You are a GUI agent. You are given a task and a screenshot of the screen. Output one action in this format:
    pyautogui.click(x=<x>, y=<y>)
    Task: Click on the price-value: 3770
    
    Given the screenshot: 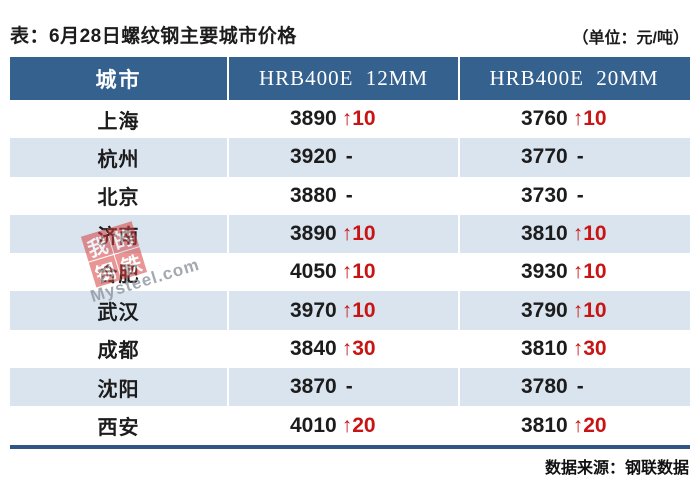 What is the action you would take?
    pyautogui.click(x=544, y=157)
    